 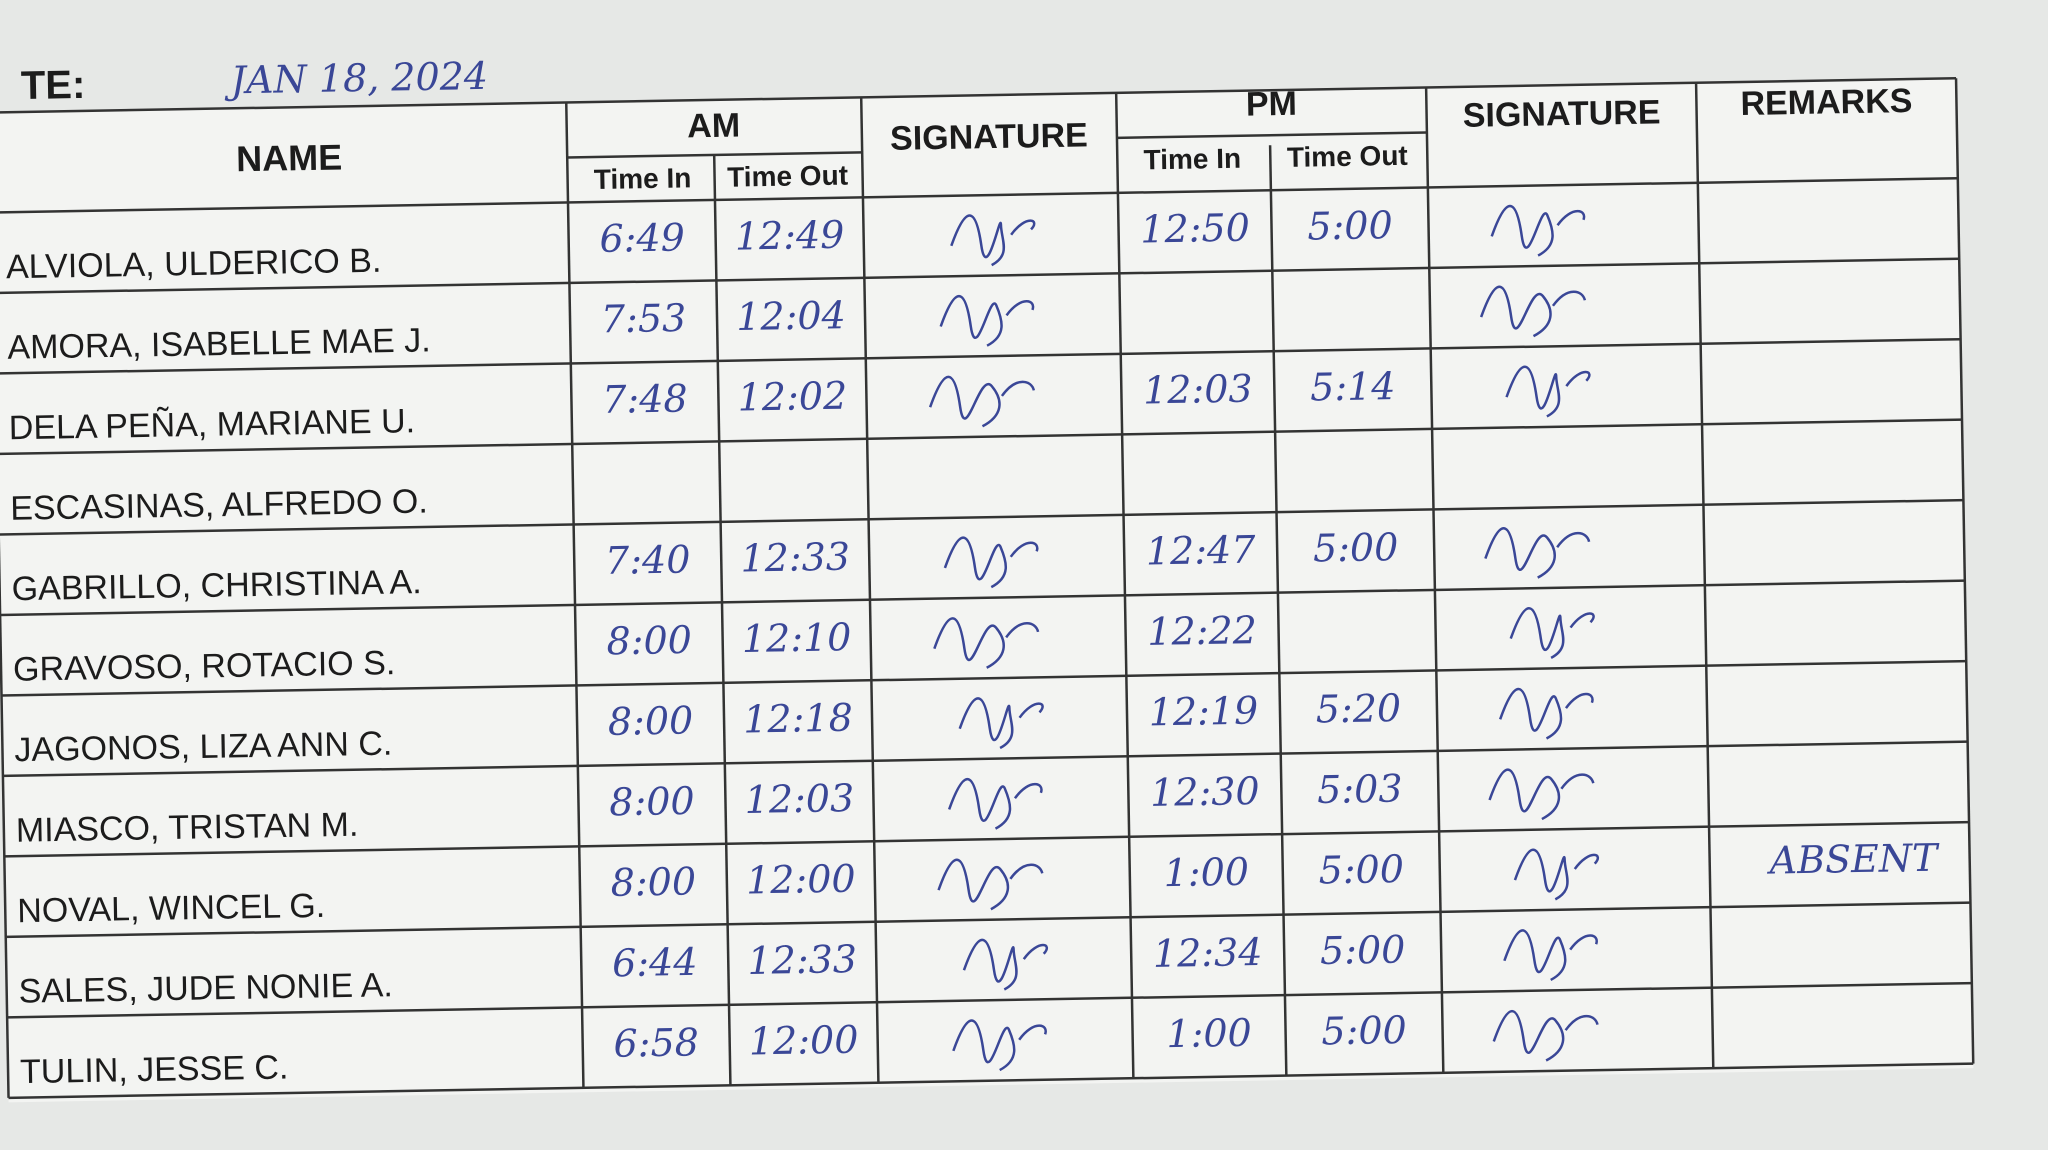 What do you see at coordinates (1353, 386) in the screenshot?
I see `time: 5:14` at bounding box center [1353, 386].